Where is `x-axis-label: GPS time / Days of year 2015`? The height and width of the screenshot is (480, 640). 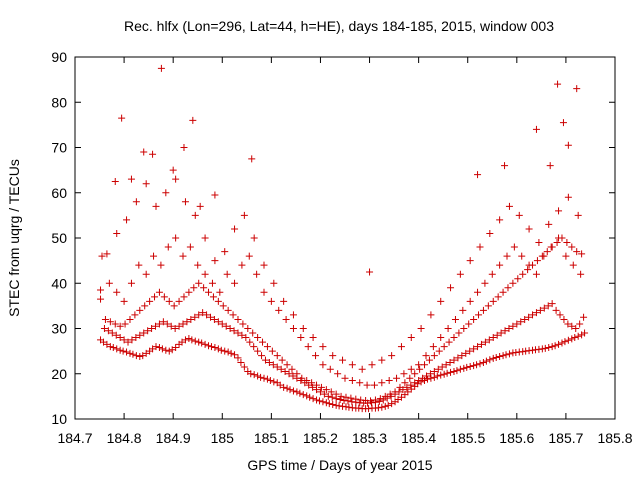
x-axis-label: GPS time / Days of year 2015 is located at coordinates (339, 465).